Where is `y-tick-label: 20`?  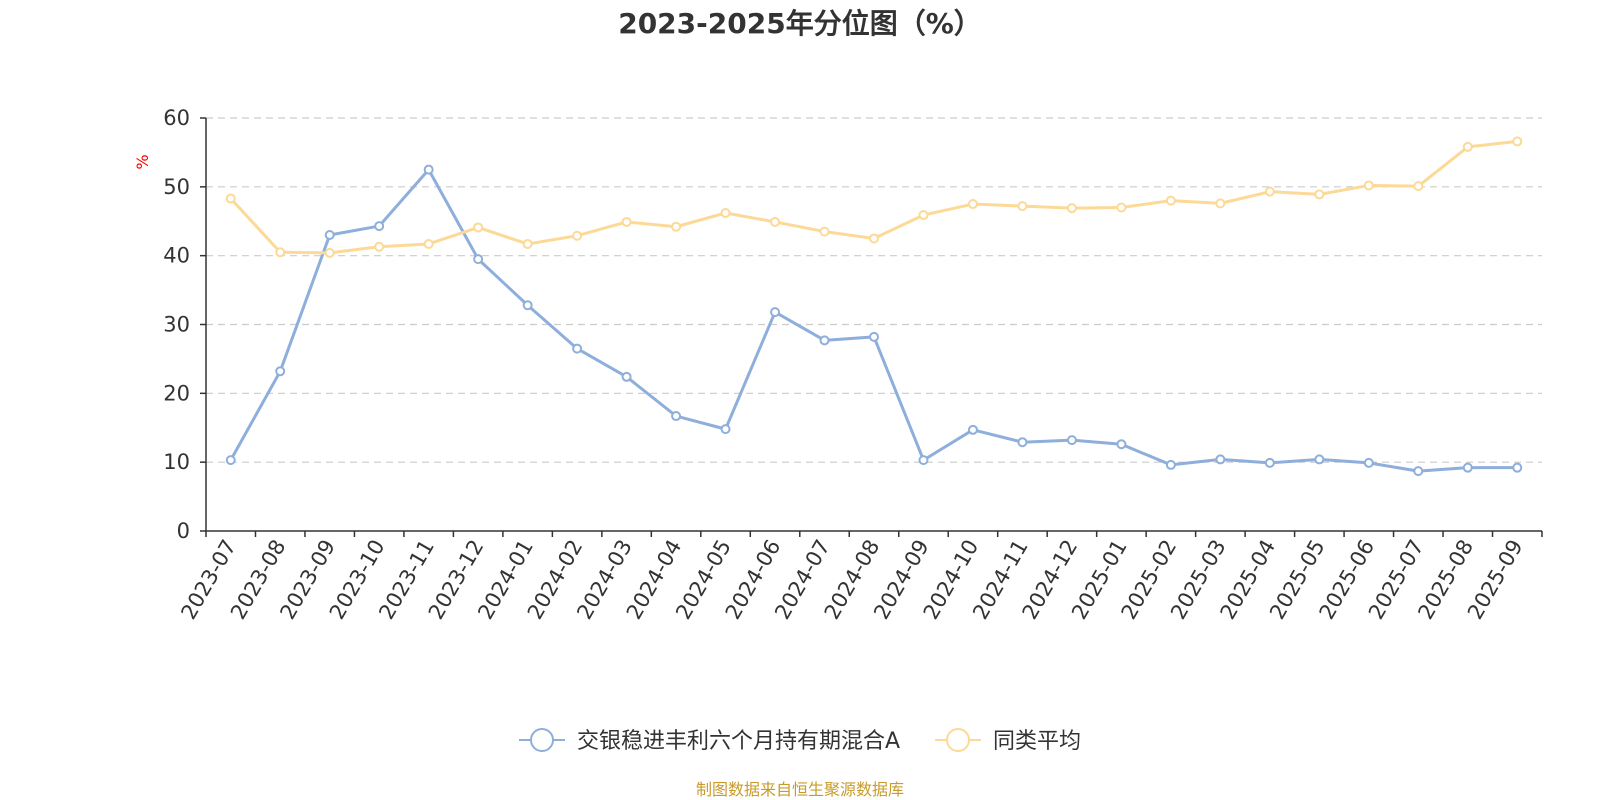 y-tick-label: 20 is located at coordinates (176, 393).